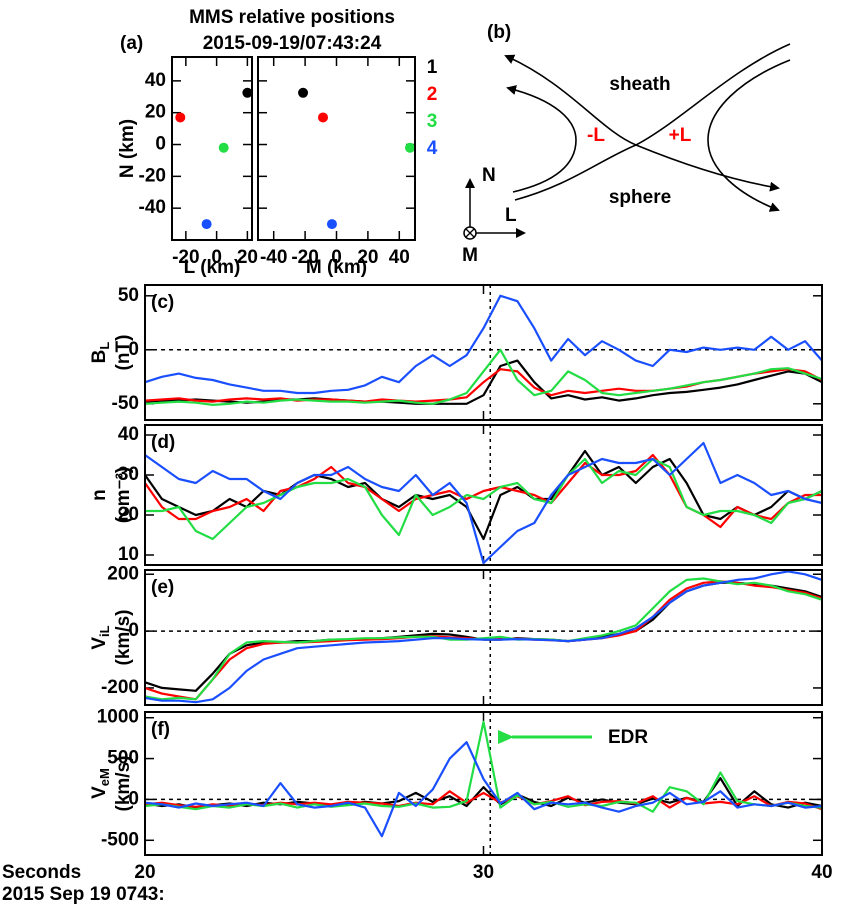  Describe the element at coordinates (432, 67) in the screenshot. I see `legend-label: 1` at that location.